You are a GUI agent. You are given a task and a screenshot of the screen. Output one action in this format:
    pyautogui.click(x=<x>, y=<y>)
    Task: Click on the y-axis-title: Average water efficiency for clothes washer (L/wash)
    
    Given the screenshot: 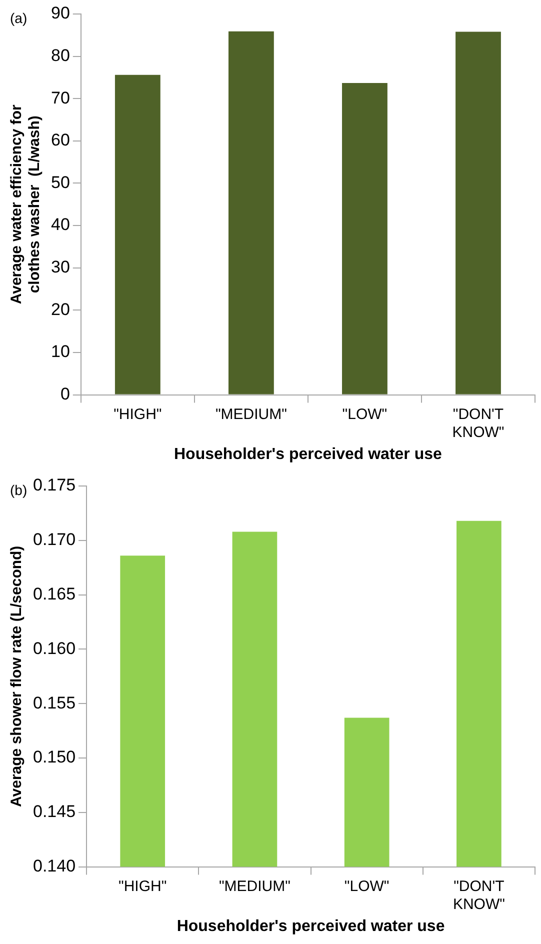 What is the action you would take?
    pyautogui.click(x=26, y=204)
    